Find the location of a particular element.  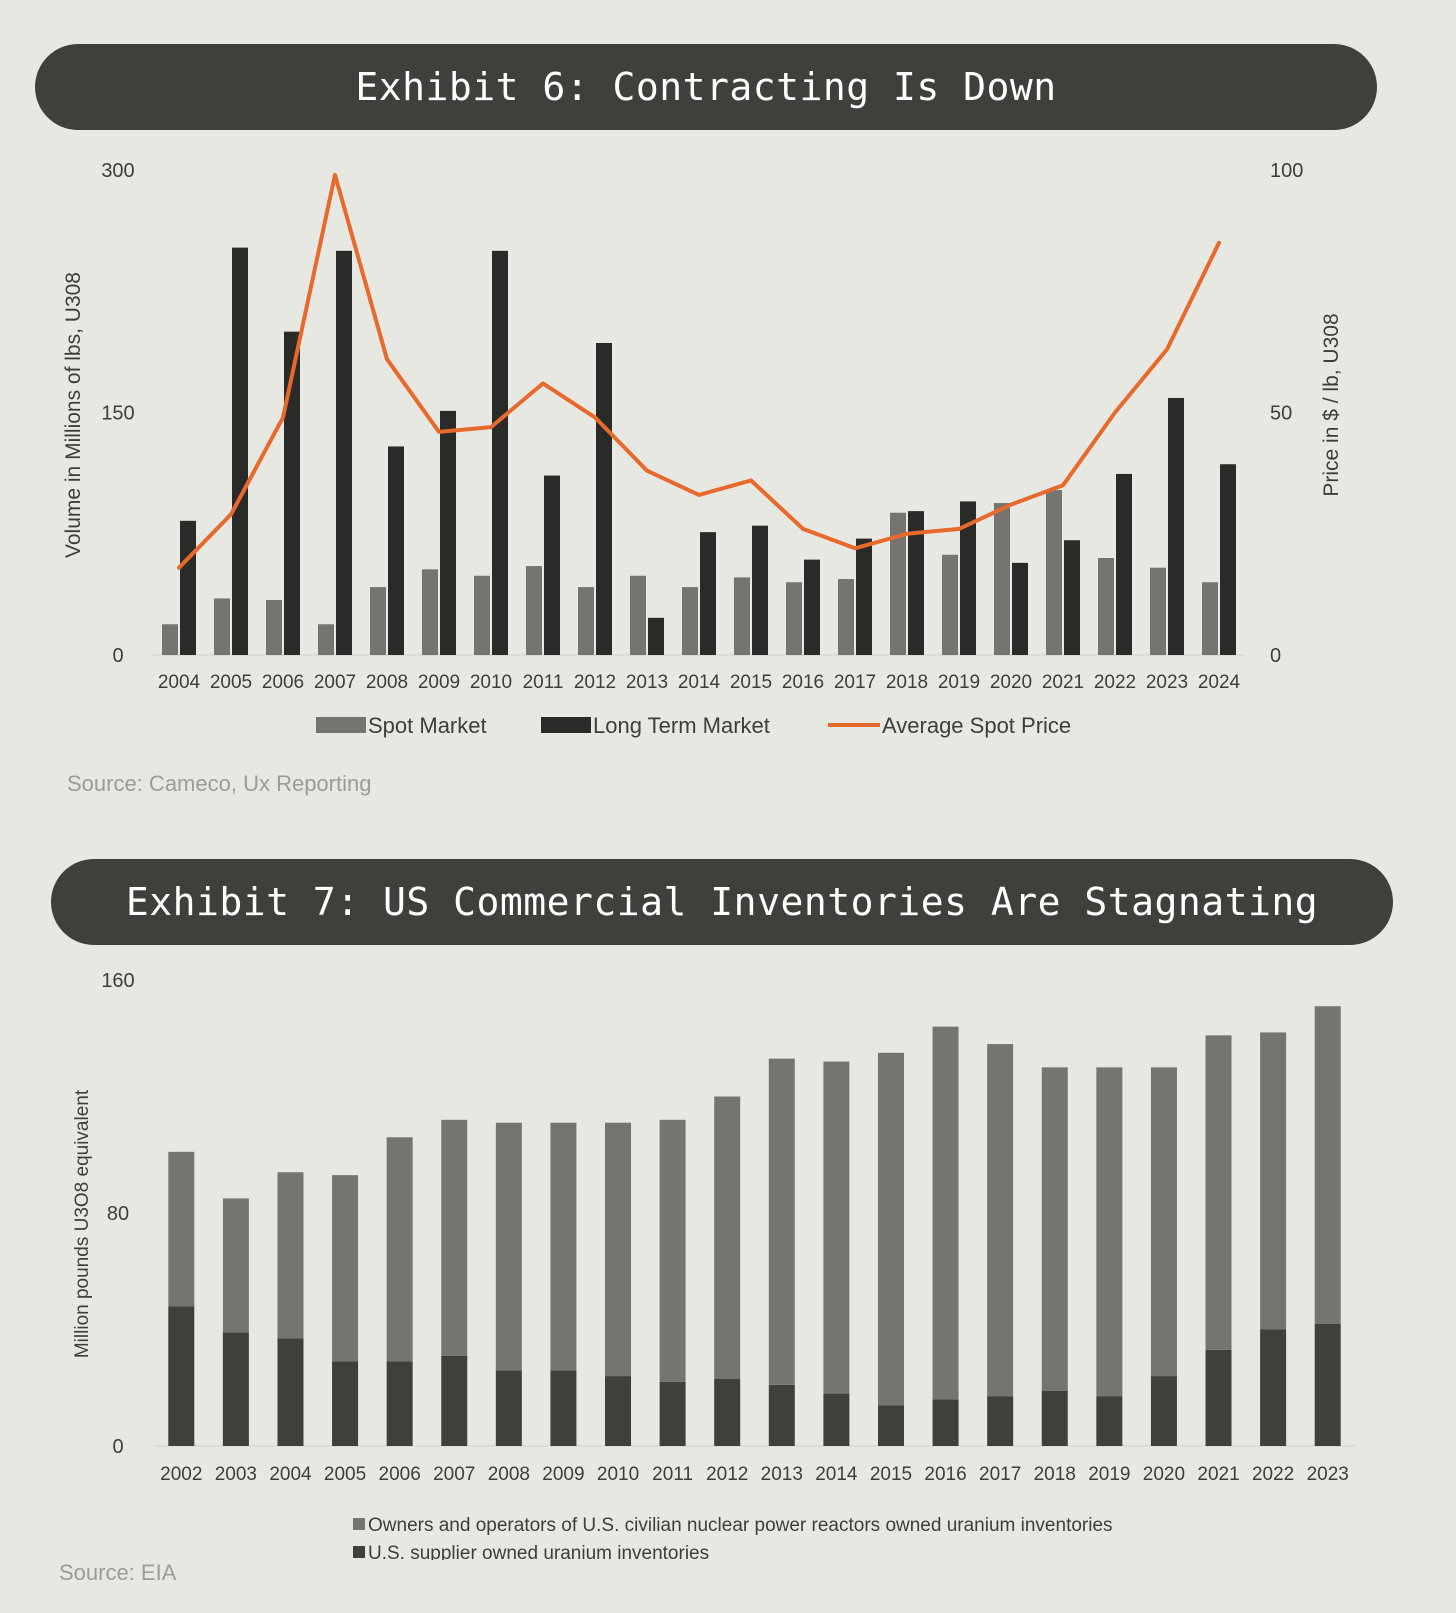

x-tick-label: 2014 is located at coordinates (836, 1474).